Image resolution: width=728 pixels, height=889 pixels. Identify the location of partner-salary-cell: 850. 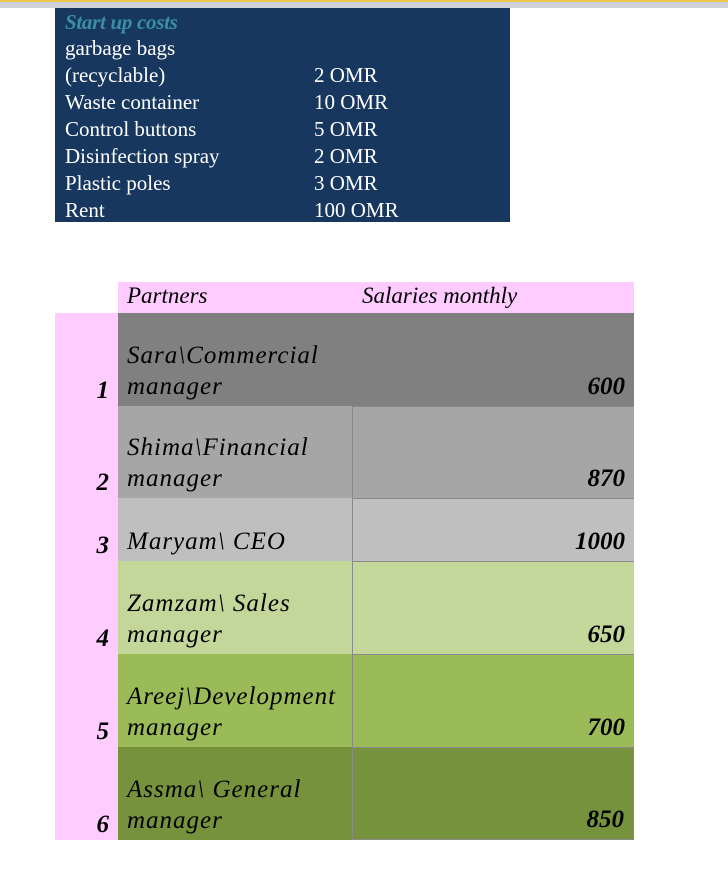
(493, 793).